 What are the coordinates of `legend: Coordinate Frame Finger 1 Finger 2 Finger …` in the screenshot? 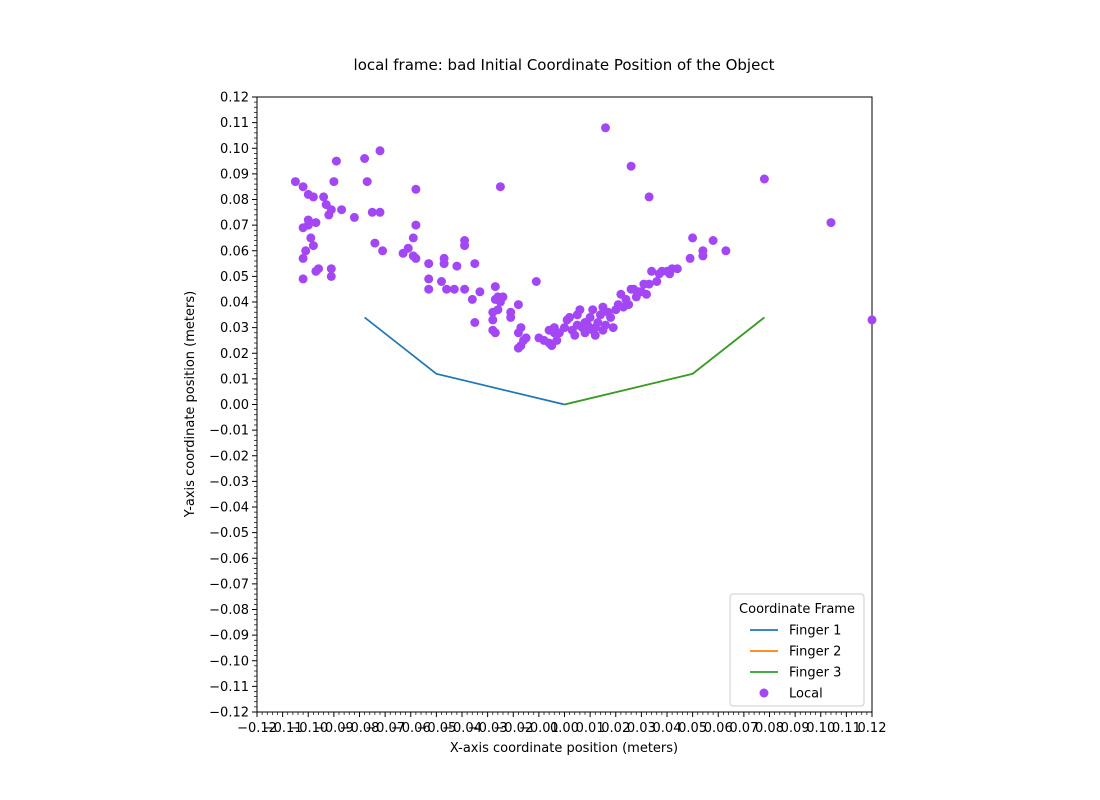 It's located at (797, 650).